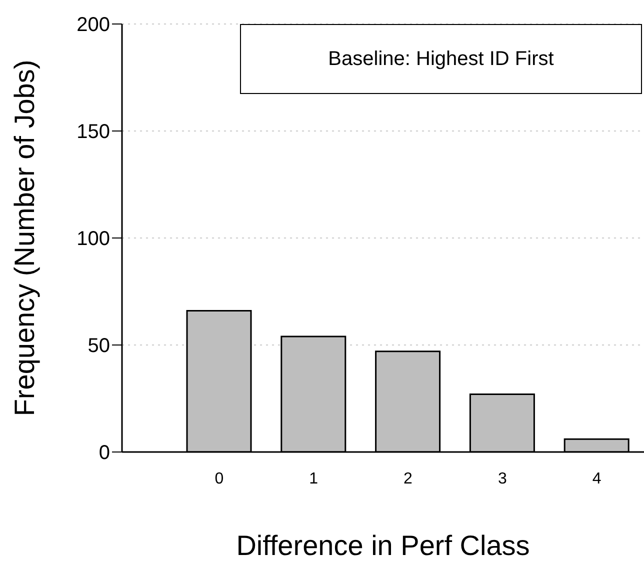 The width and height of the screenshot is (644, 567). What do you see at coordinates (597, 479) in the screenshot?
I see `x-tick-label: 4` at bounding box center [597, 479].